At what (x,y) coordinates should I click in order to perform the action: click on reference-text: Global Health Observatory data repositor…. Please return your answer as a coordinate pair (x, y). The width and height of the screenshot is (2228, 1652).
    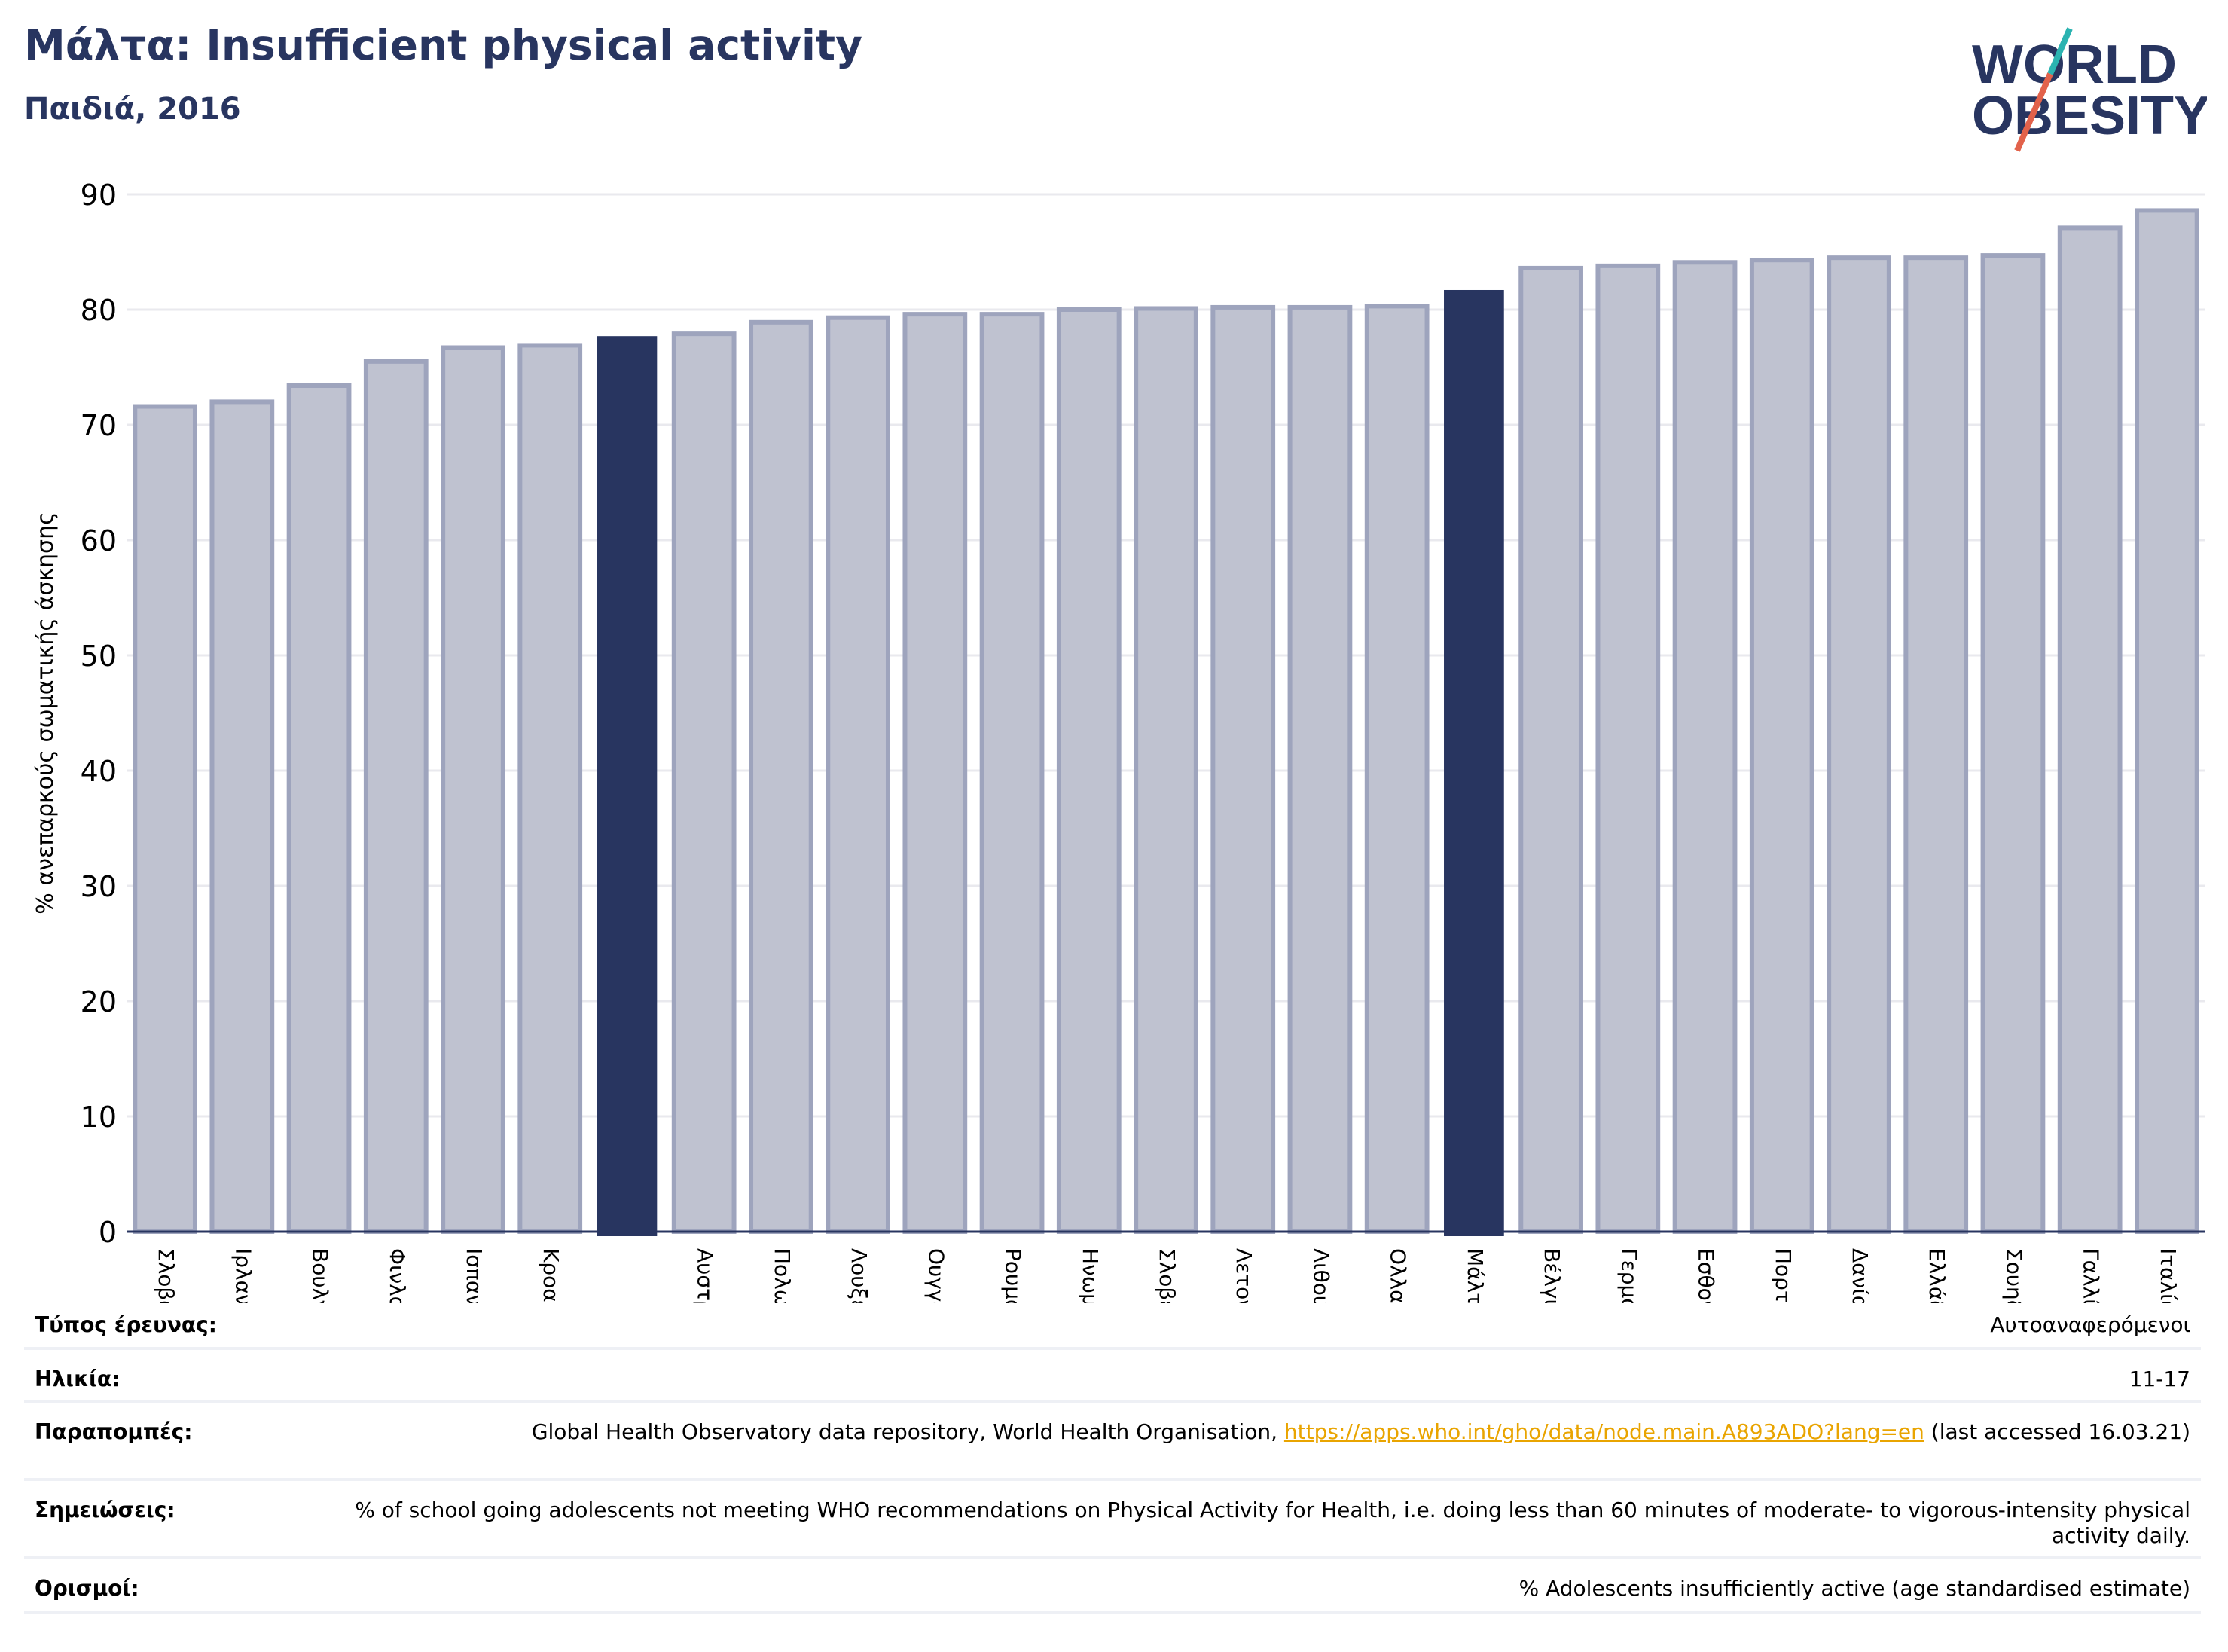
    Looking at the image, I should click on (907, 1431).